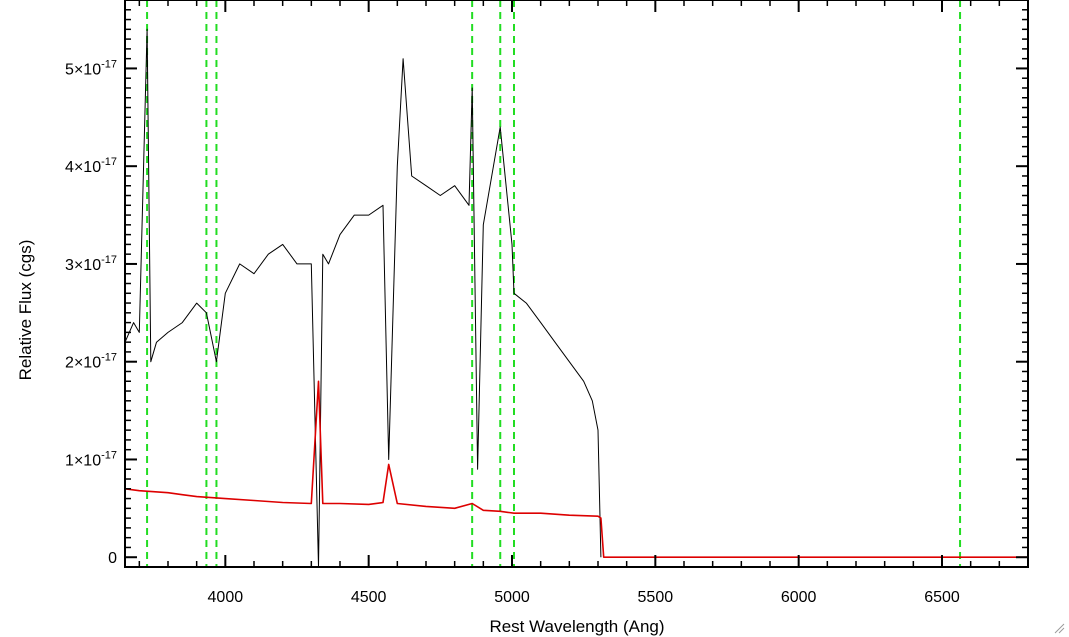  What do you see at coordinates (656, 597) in the screenshot?
I see `x-tick-label: 5500` at bounding box center [656, 597].